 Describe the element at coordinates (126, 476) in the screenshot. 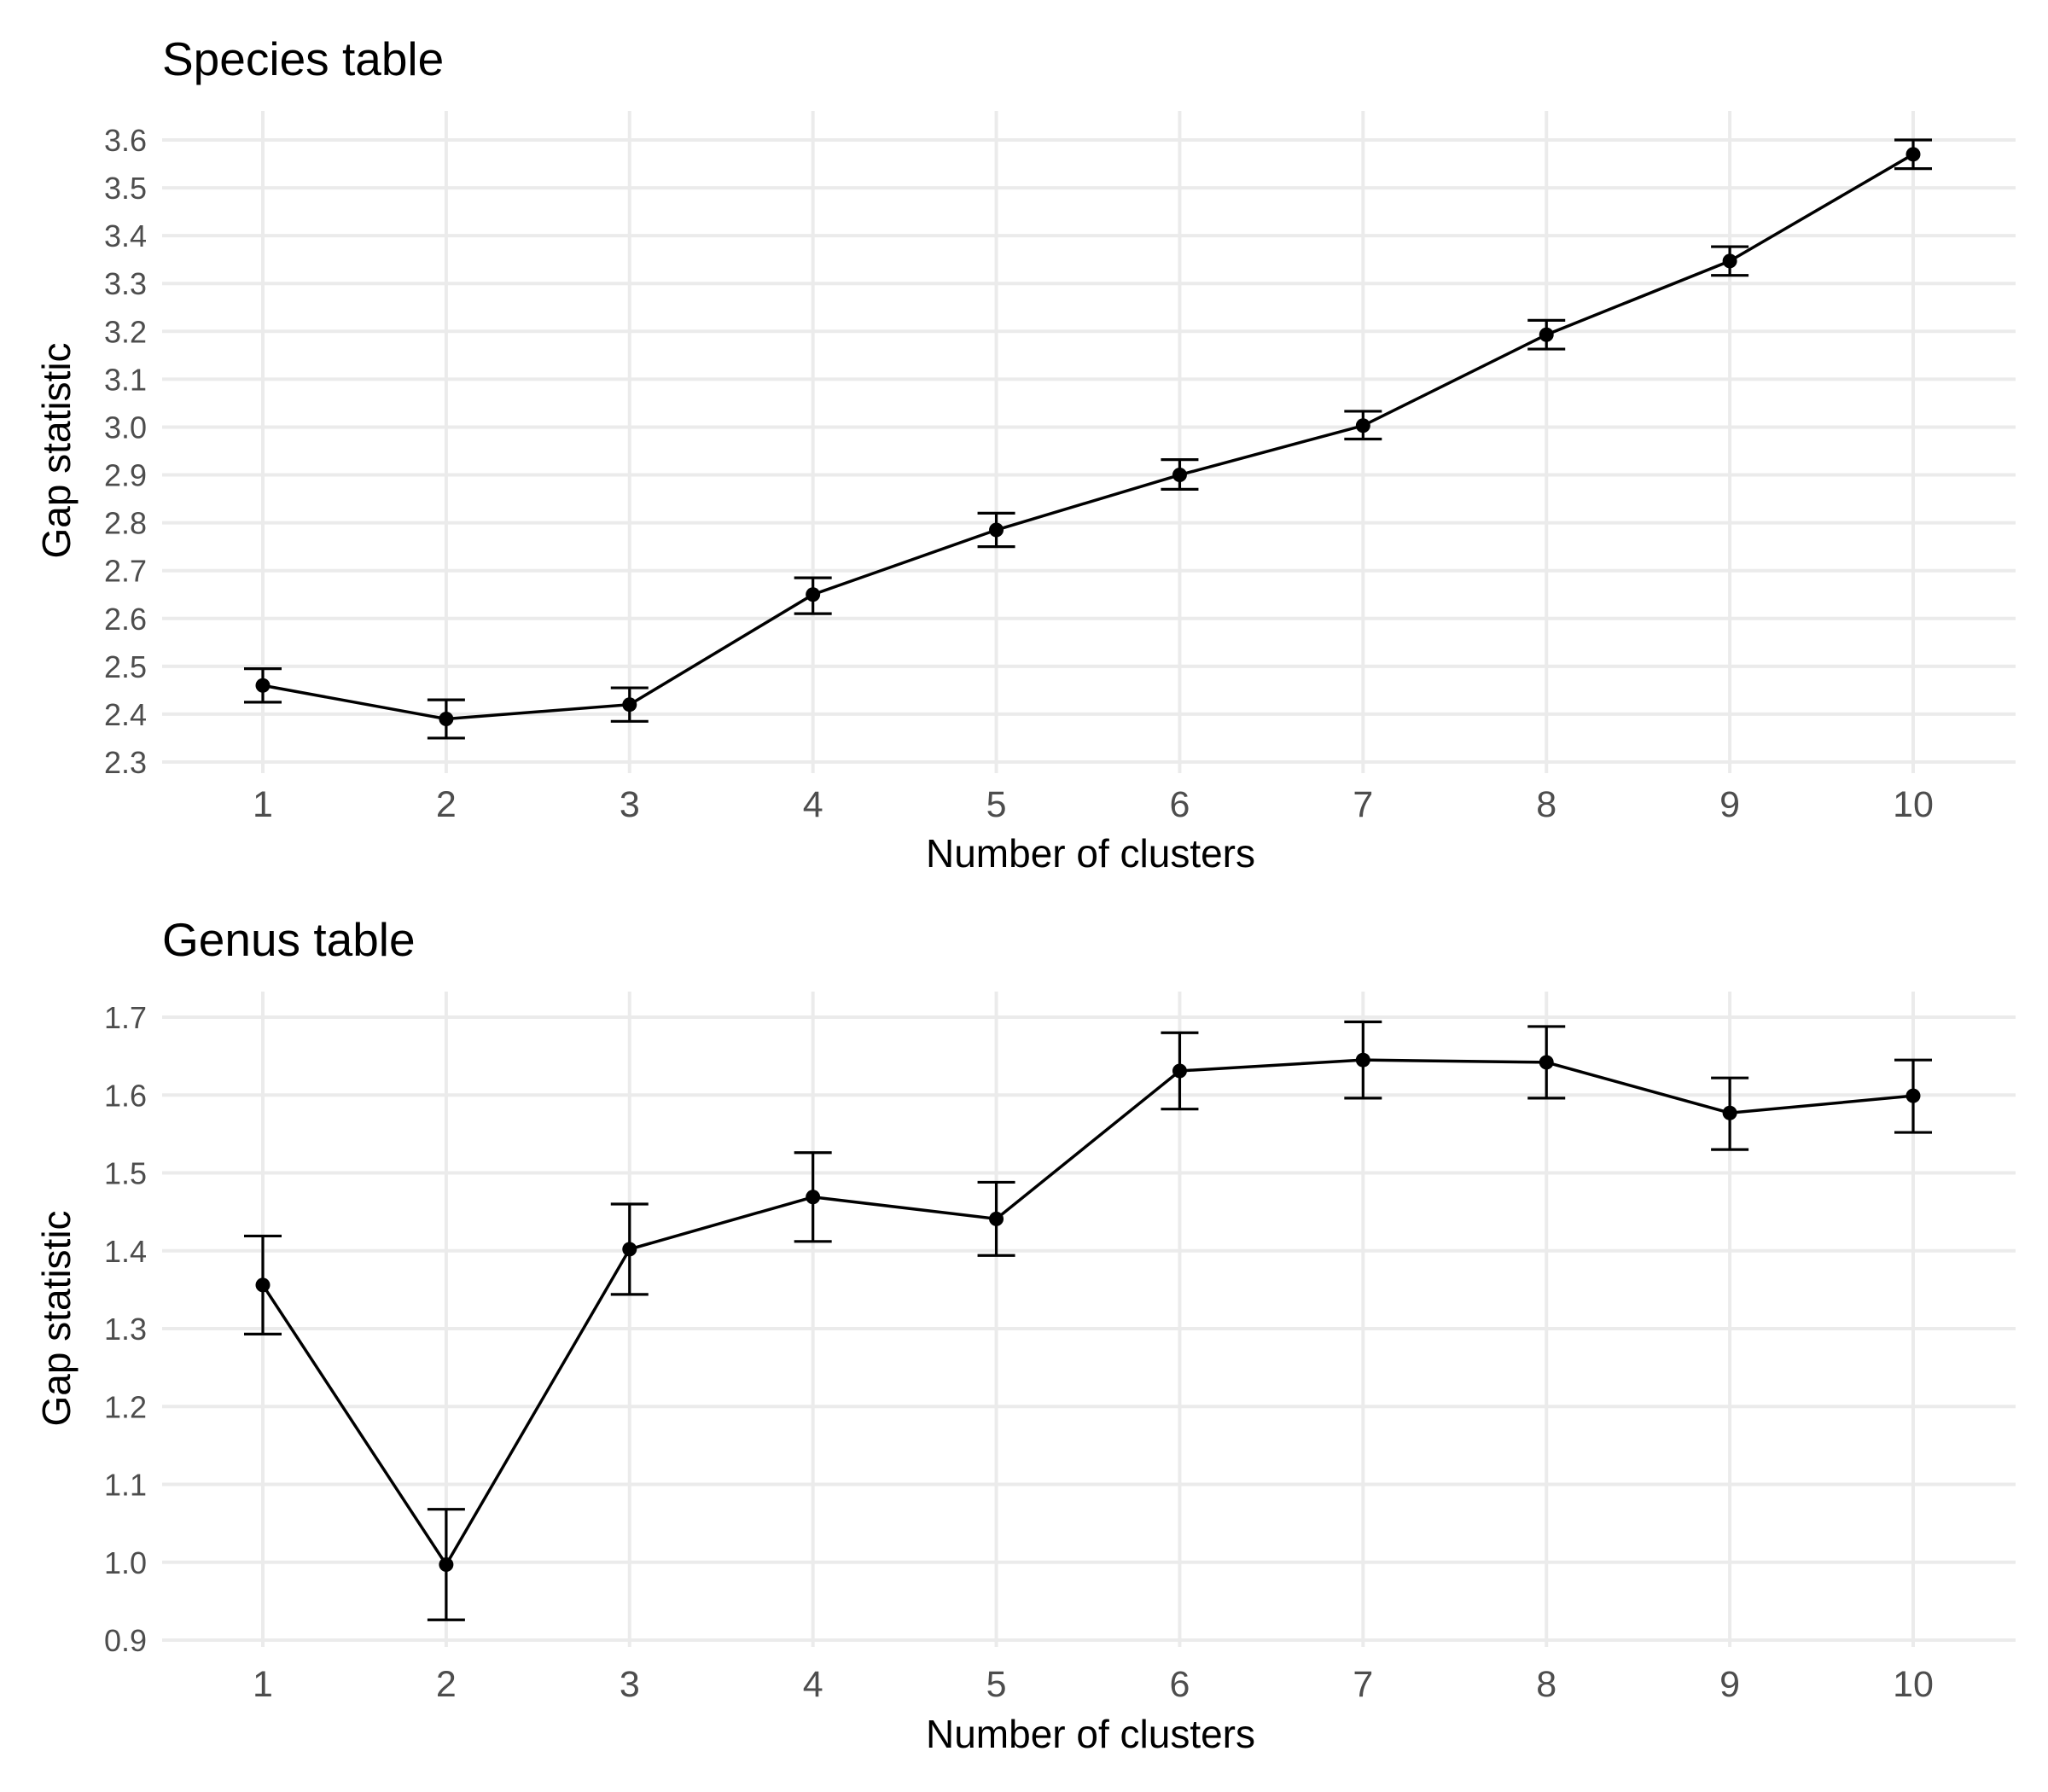

I see `y-tick-label: 2.9` at that location.